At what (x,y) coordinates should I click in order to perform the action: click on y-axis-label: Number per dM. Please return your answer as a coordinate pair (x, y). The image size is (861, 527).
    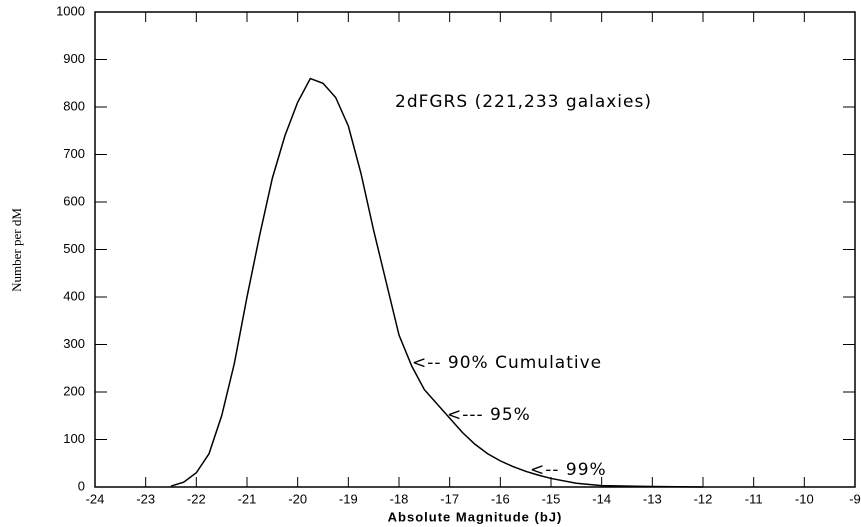
    Looking at the image, I should click on (16, 250).